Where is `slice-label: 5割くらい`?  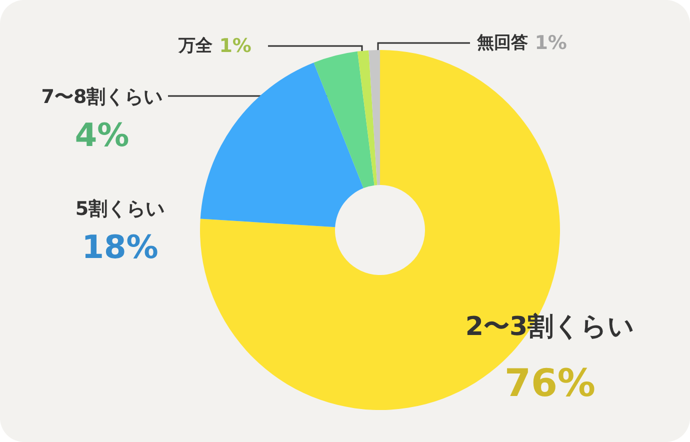
slice-label: 5割くらい is located at coordinates (120, 209).